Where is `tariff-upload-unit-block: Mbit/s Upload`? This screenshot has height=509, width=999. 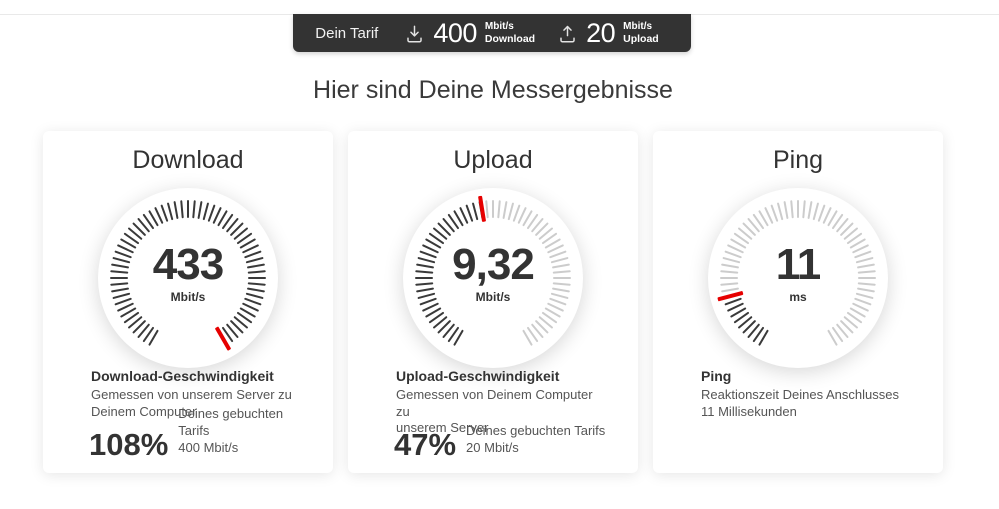 tariff-upload-unit-block: Mbit/s Upload is located at coordinates (641, 33).